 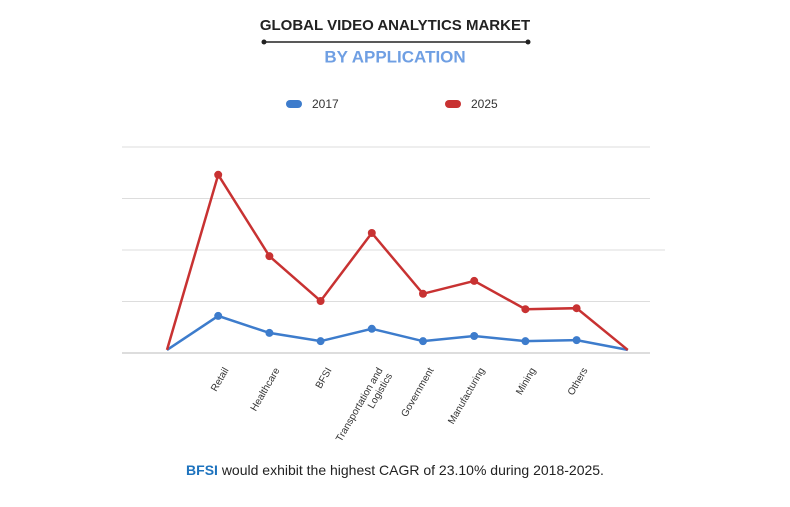 What do you see at coordinates (395, 25) in the screenshot?
I see `chart-title: GLOBAL VIDEO ANALYTICS MARKET` at bounding box center [395, 25].